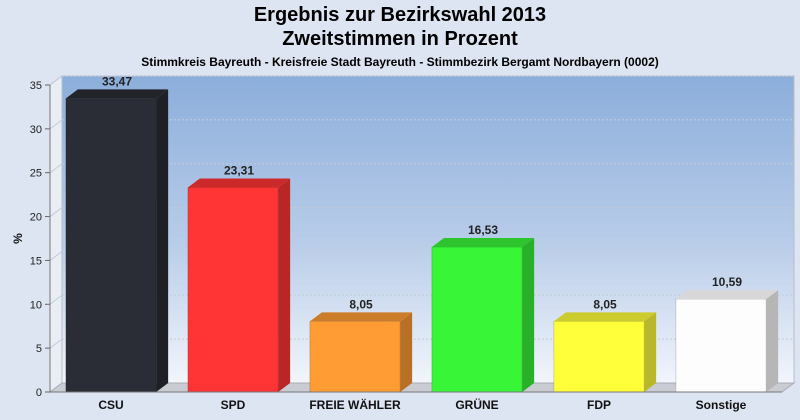 This screenshot has height=420, width=800. Describe the element at coordinates (400, 39) in the screenshot. I see `chart-title-line-2: Zweitstimmen in Prozent` at that location.